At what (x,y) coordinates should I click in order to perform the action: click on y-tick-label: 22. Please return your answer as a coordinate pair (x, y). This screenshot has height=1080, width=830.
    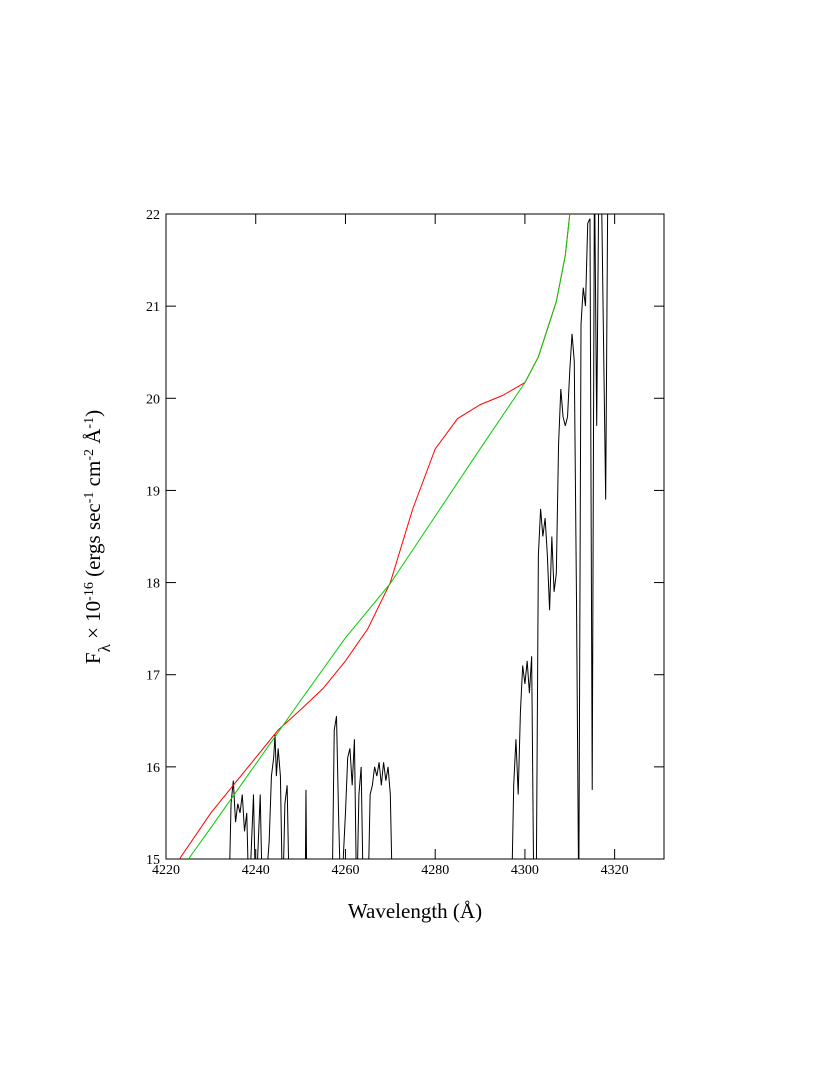
    Looking at the image, I should click on (153, 215).